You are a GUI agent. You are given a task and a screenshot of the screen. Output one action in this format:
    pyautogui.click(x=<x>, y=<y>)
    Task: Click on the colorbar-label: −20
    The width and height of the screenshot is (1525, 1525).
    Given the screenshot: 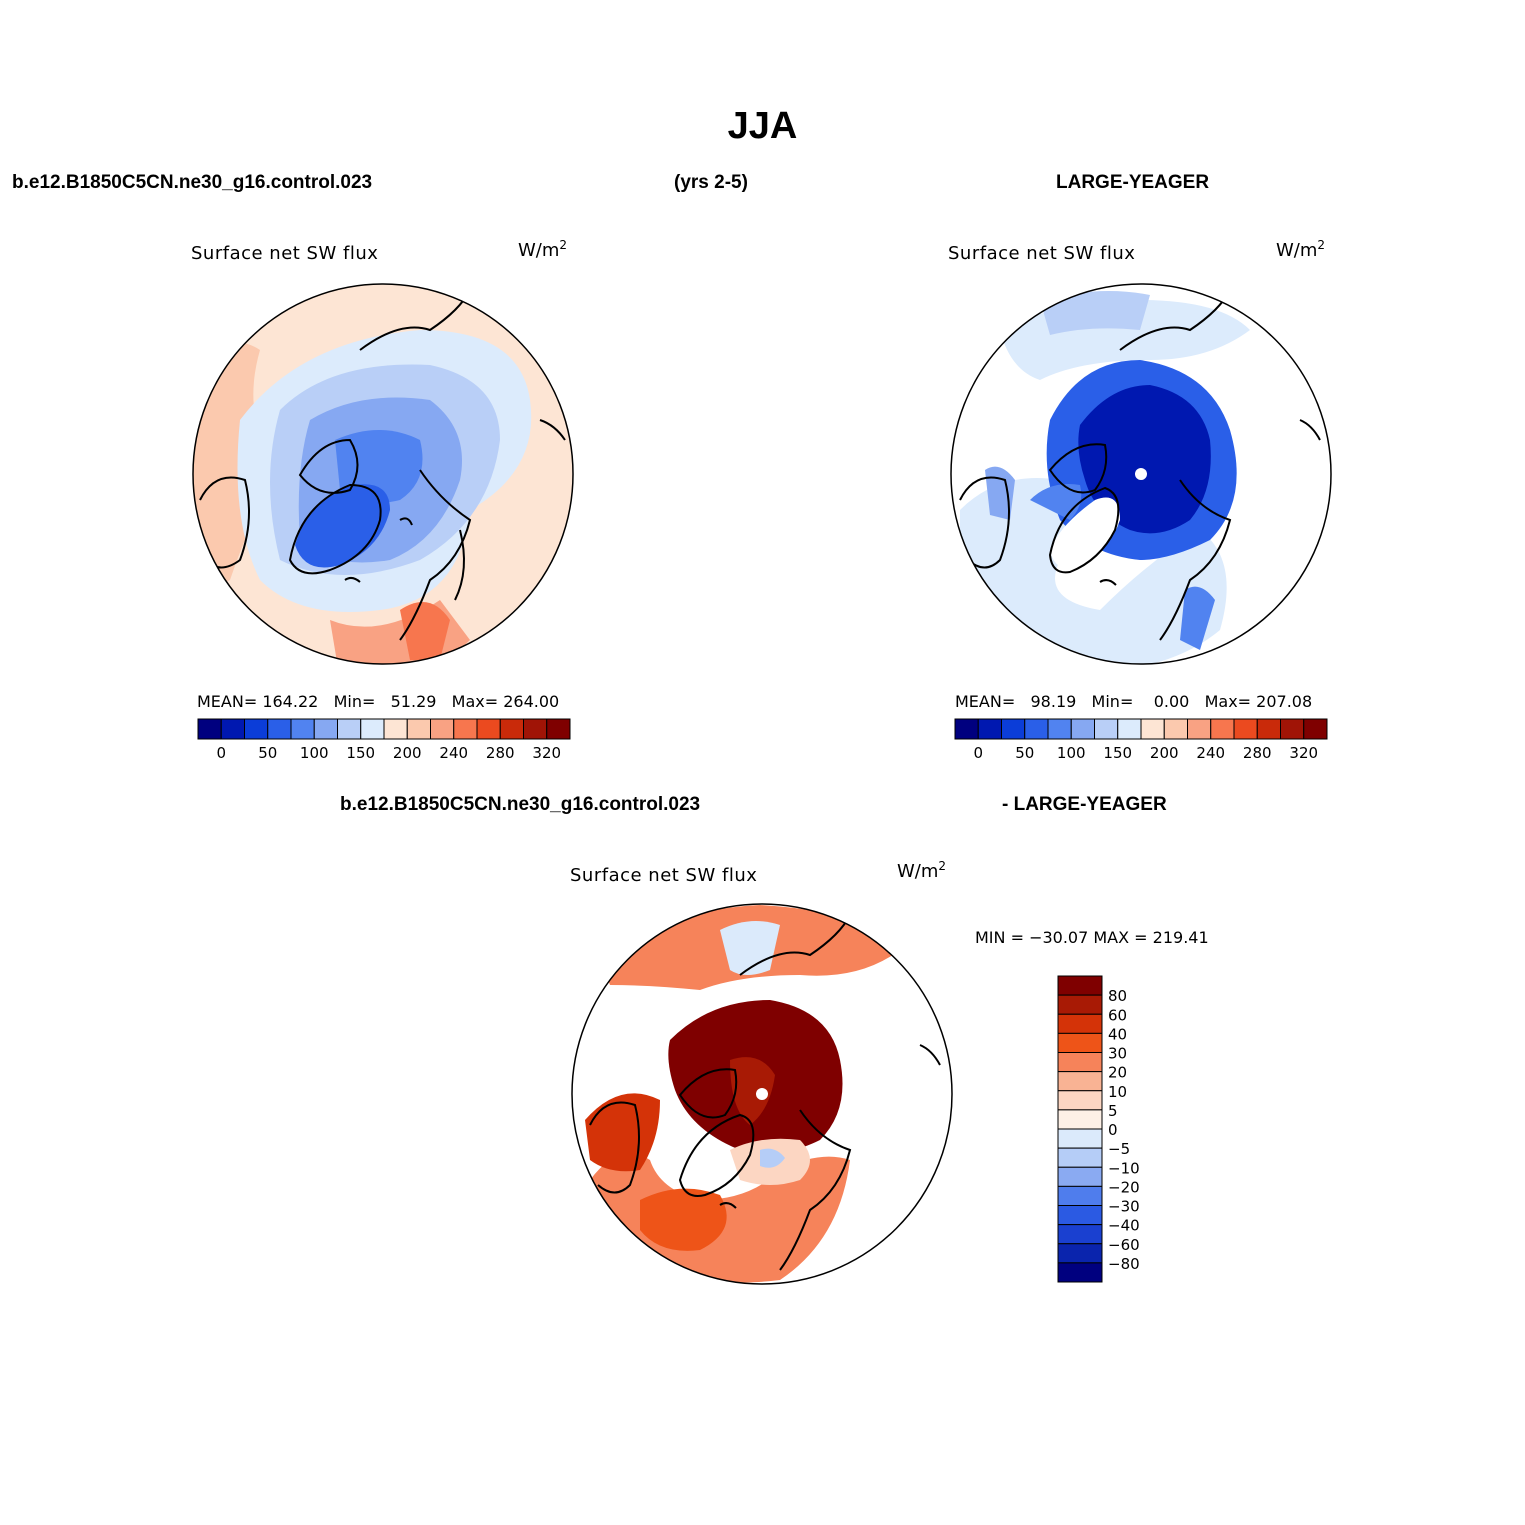 What is the action you would take?
    pyautogui.click(x=1124, y=1187)
    